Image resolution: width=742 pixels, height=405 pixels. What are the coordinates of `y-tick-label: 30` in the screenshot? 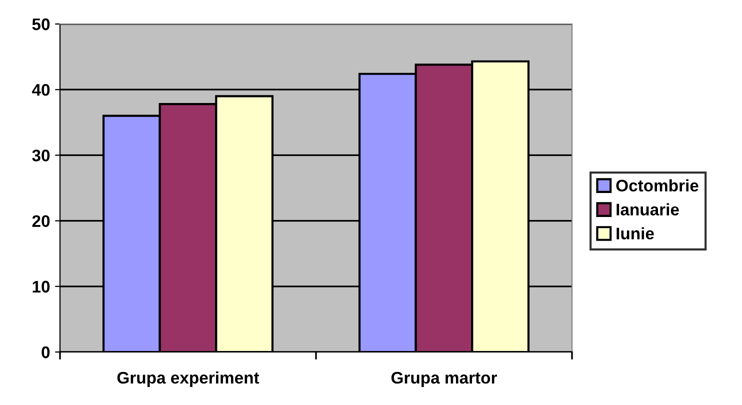 It's located at (41, 156).